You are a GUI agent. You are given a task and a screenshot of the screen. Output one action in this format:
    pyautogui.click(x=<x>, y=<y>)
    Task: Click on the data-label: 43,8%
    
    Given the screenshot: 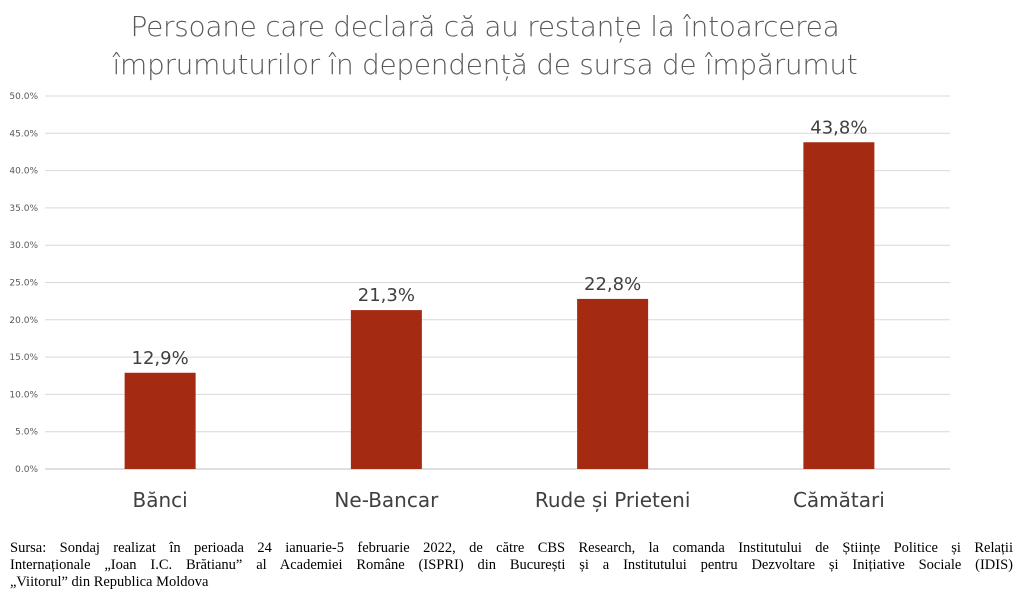 What is the action you would take?
    pyautogui.click(x=838, y=127)
    